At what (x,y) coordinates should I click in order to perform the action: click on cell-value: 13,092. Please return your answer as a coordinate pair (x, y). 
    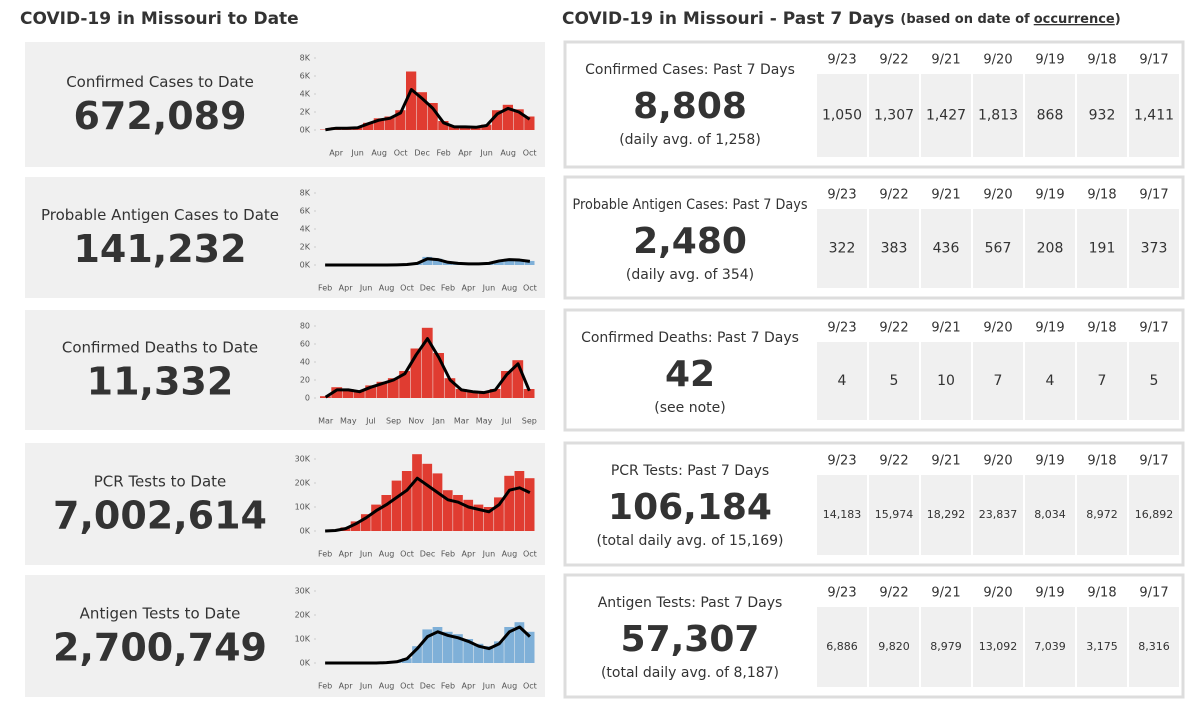
    Looking at the image, I should click on (998, 646).